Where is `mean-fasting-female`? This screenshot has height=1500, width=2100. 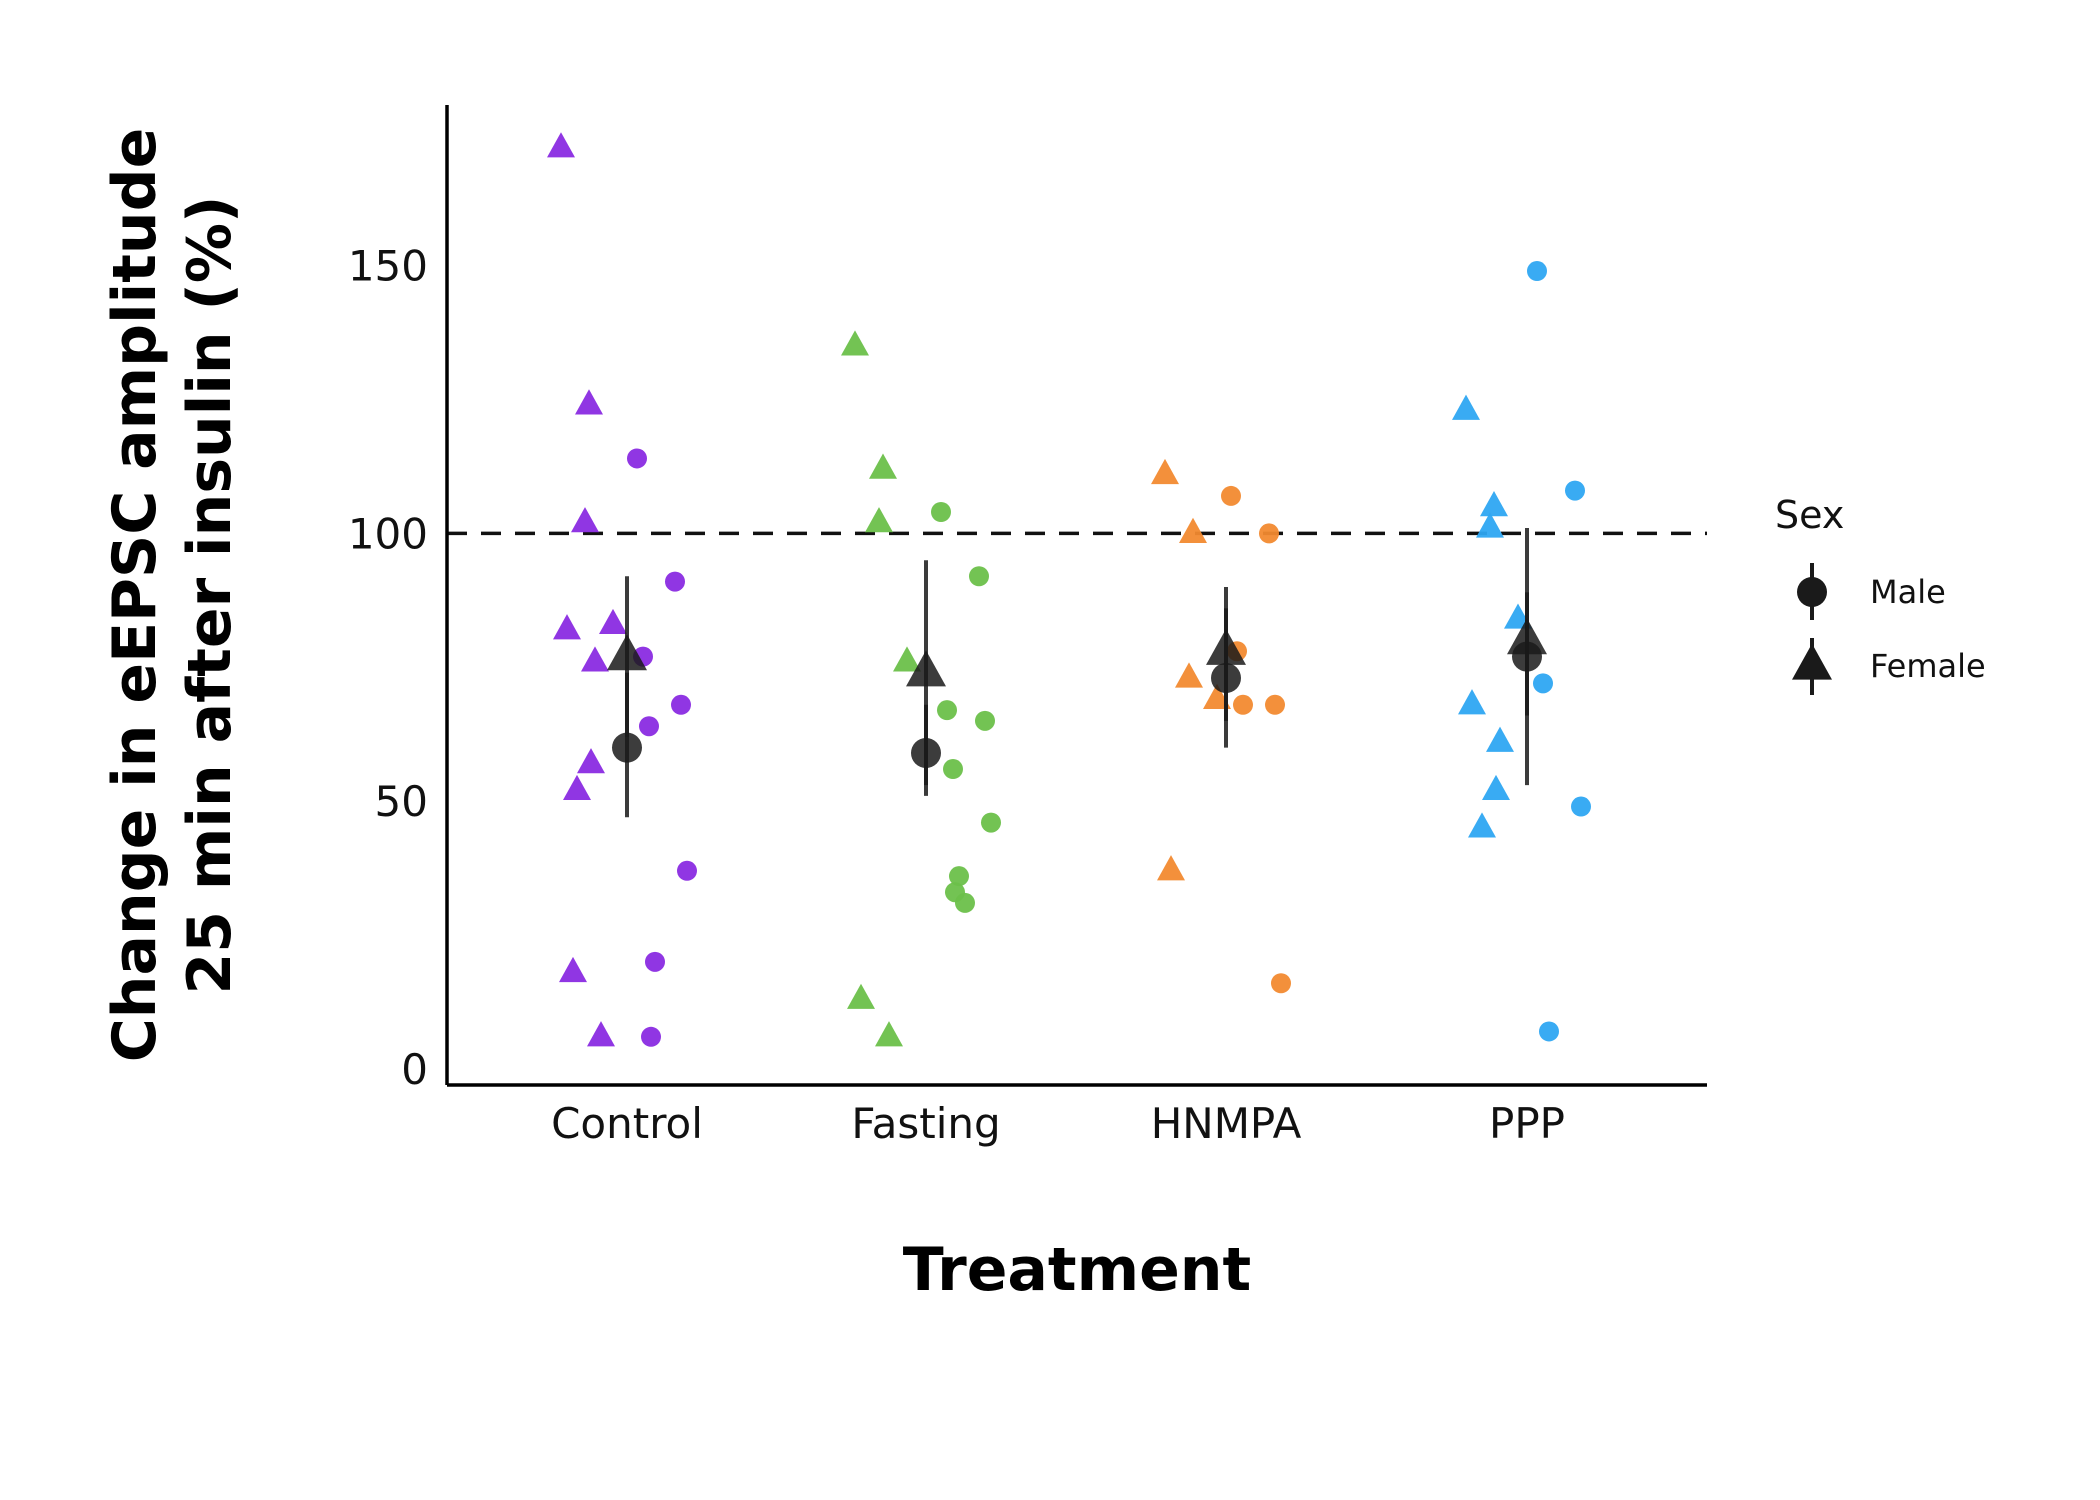 mean-fasting-female is located at coordinates (926, 668).